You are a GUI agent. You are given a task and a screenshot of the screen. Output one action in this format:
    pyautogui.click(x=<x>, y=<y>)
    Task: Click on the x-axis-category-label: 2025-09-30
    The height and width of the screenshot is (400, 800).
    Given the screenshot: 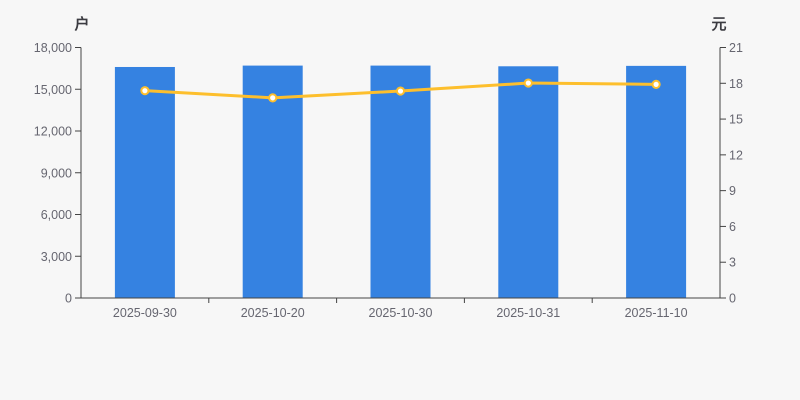 What is the action you would take?
    pyautogui.click(x=145, y=313)
    